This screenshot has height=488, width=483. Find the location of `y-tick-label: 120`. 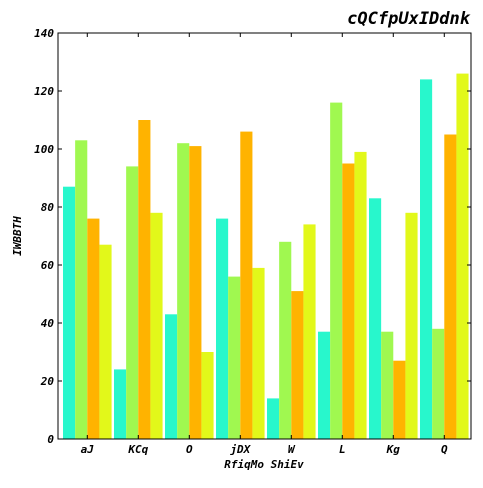

y-tick-label: 120 is located at coordinates (44, 91).